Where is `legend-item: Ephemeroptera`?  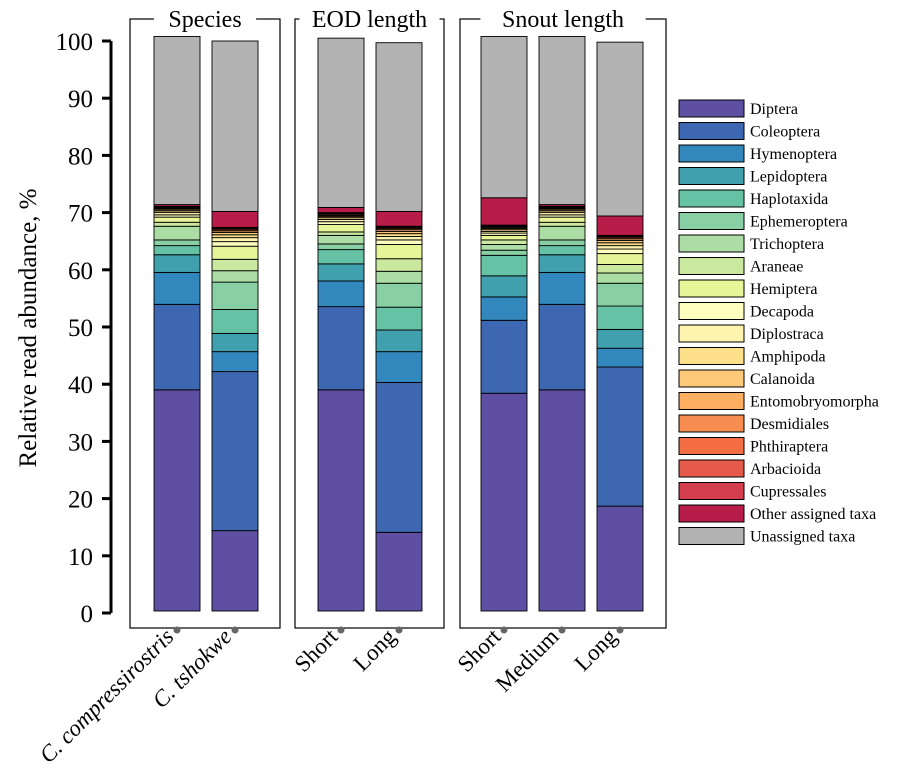 legend-item: Ephemeroptera is located at coordinates (763, 222).